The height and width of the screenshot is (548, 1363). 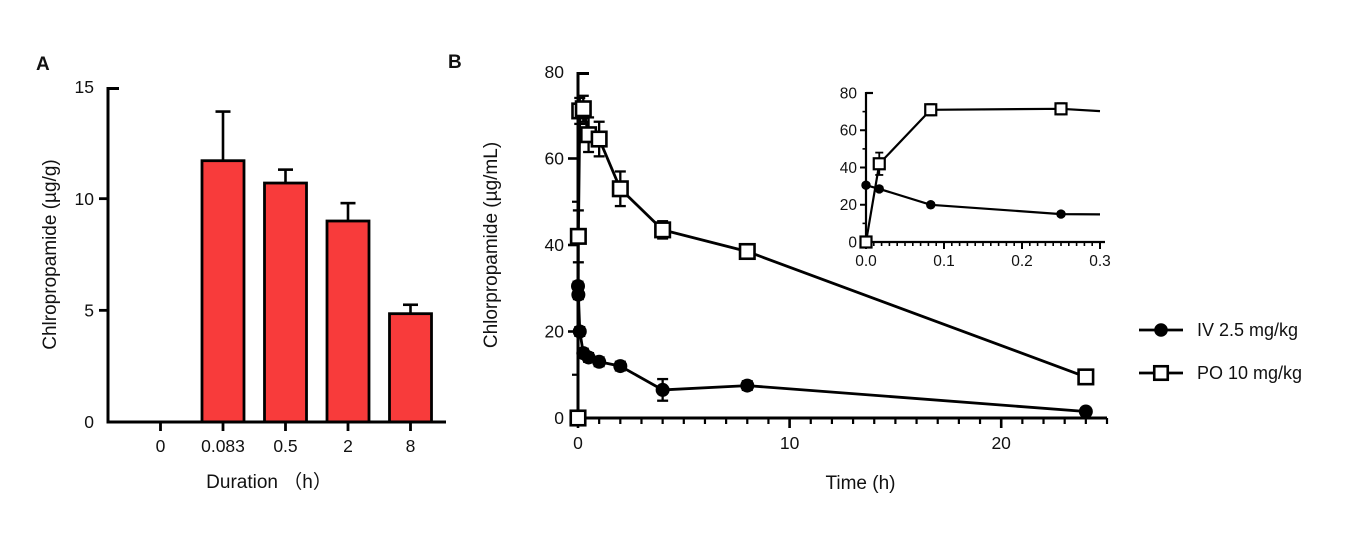 What do you see at coordinates (1250, 372) in the screenshot?
I see `legend-label-po: PO 10 mg/kg` at bounding box center [1250, 372].